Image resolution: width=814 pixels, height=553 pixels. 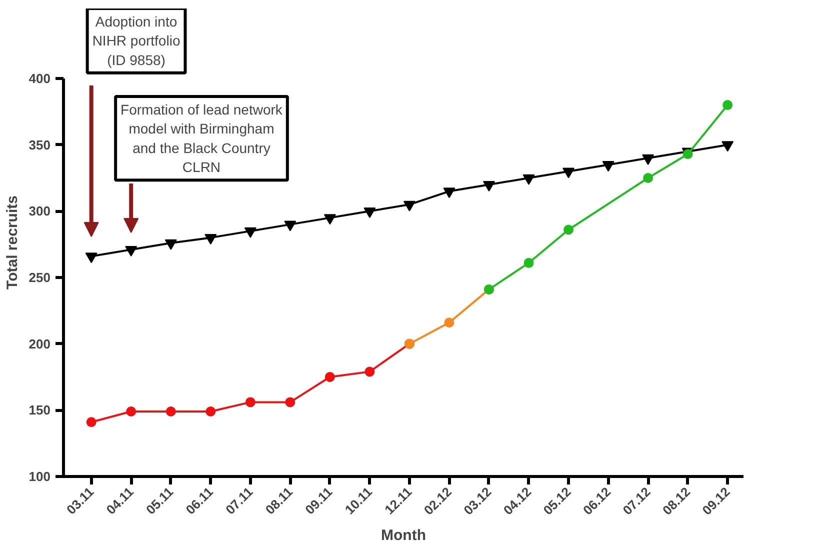 What do you see at coordinates (39, 344) in the screenshot?
I see `y-tick-label: 200` at bounding box center [39, 344].